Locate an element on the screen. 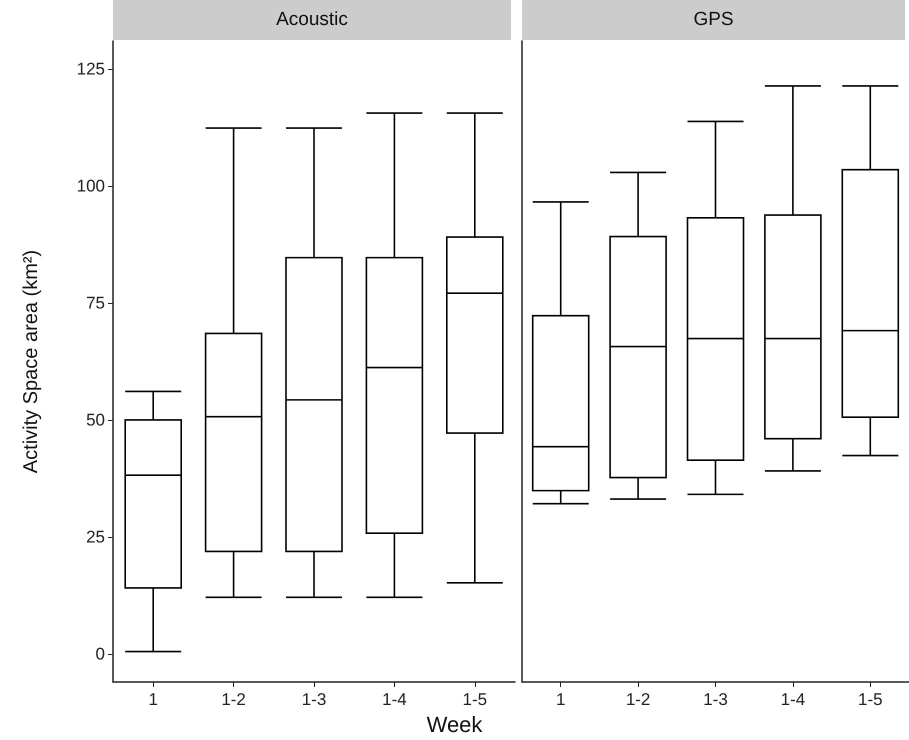  x-axis-title: Week is located at coordinates (455, 725).